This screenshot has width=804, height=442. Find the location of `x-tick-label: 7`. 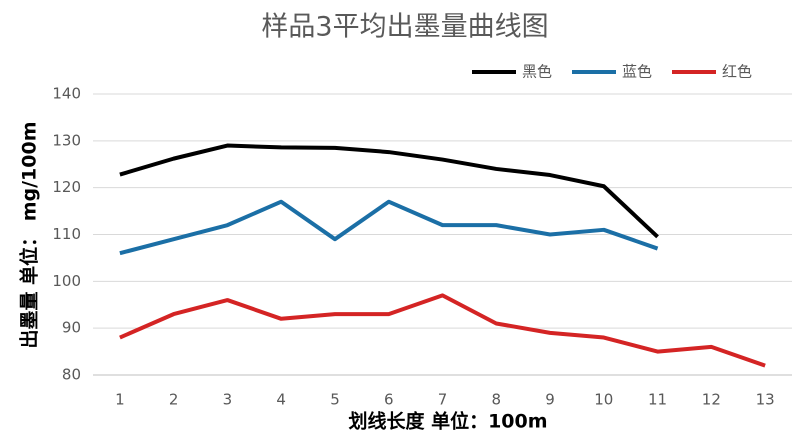

x-tick-label: 7 is located at coordinates (443, 400).